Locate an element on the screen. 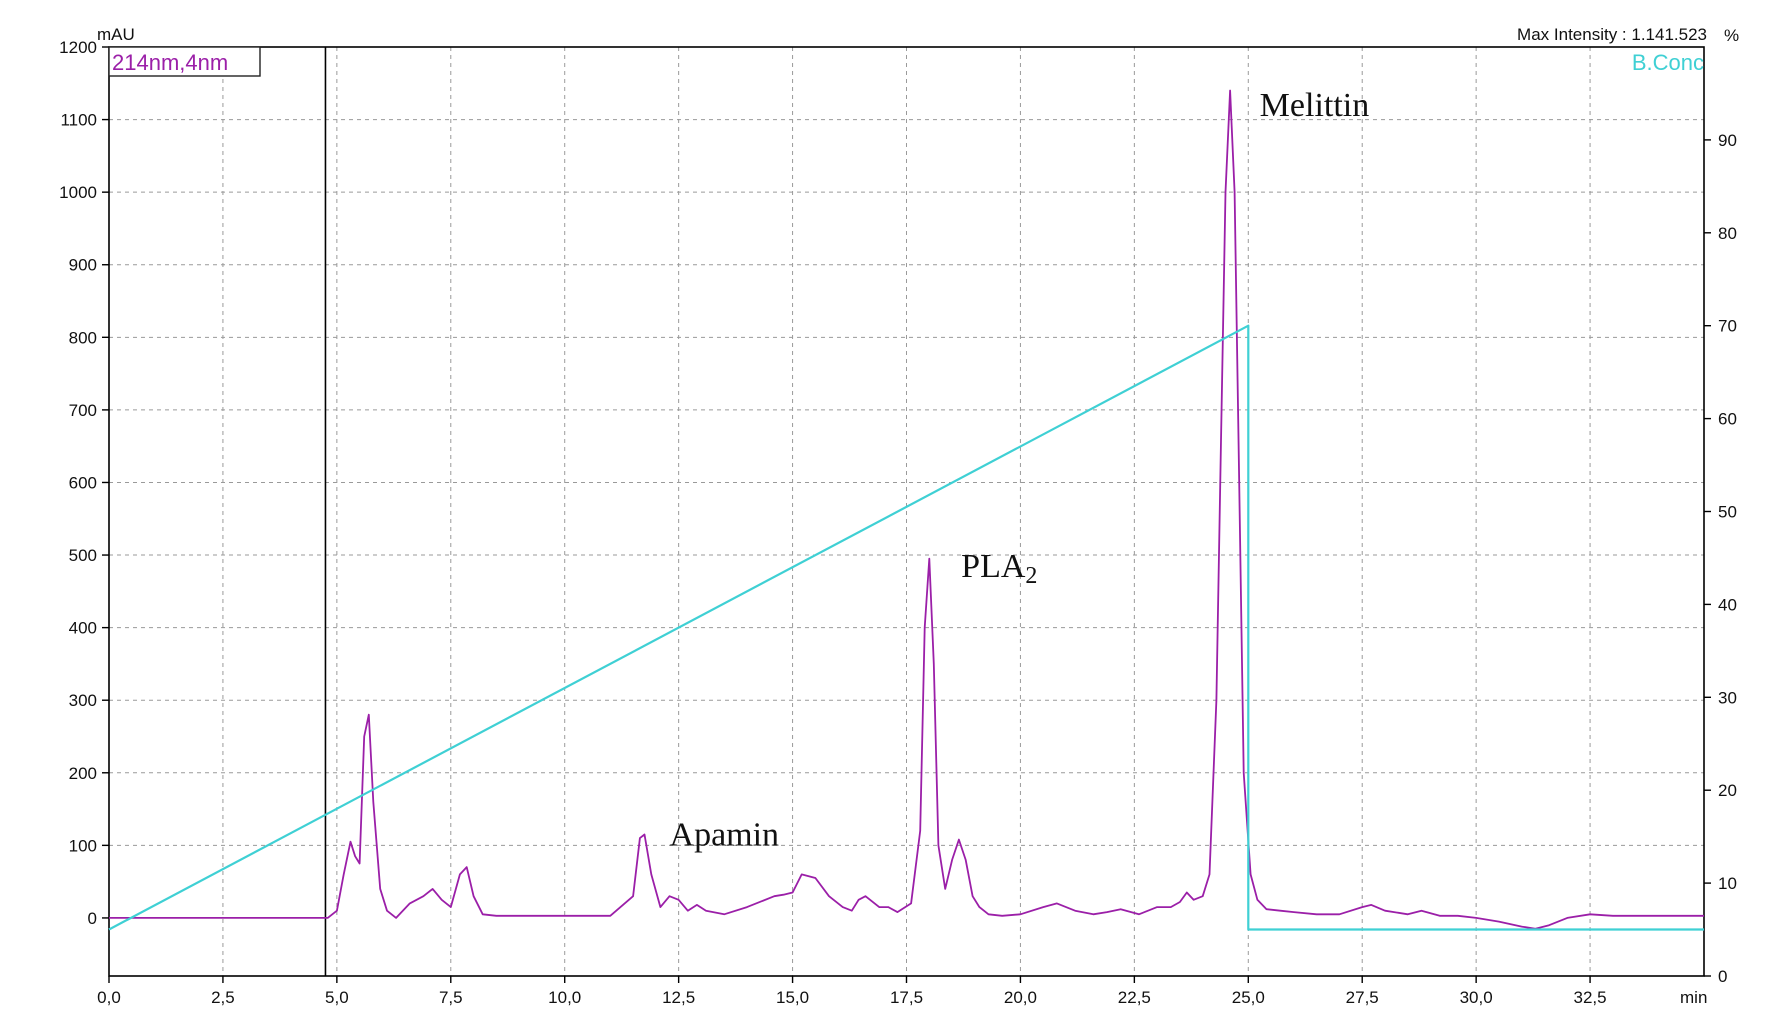  max-intensity-label: Max Intensity : 1.141.523 is located at coordinates (1612, 34).